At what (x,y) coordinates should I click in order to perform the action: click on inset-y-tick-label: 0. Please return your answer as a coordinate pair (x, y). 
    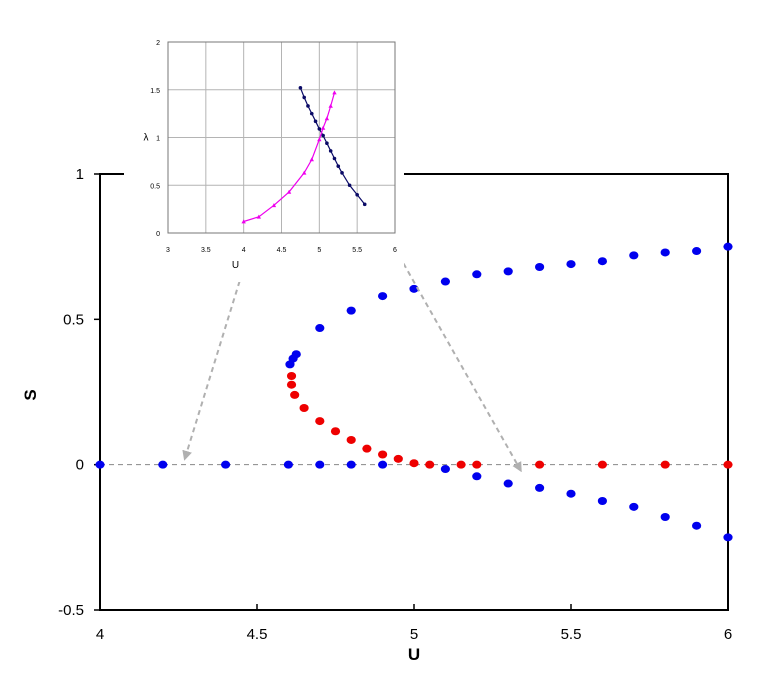
    Looking at the image, I should click on (158, 234).